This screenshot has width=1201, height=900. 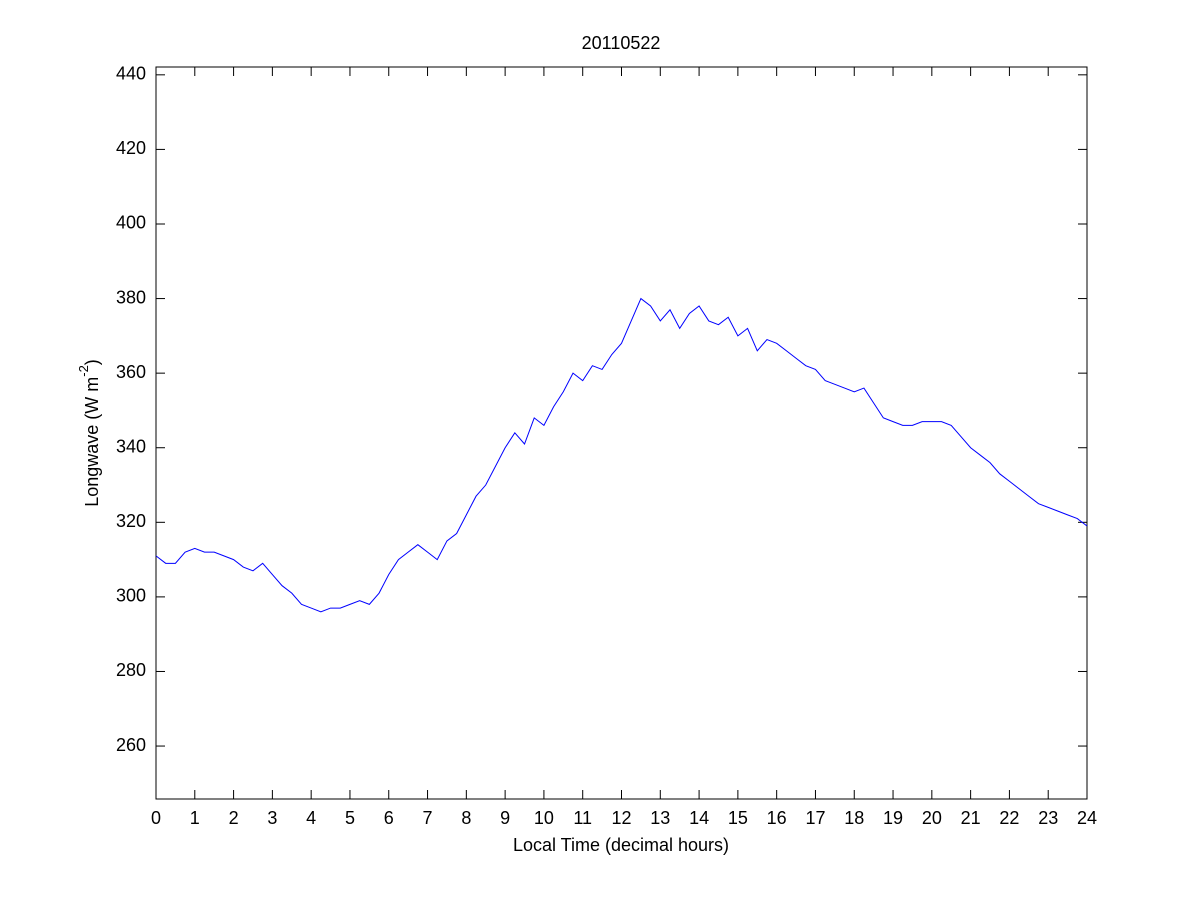 What do you see at coordinates (83, 371) in the screenshot?
I see `y-label-sup: -2` at bounding box center [83, 371].